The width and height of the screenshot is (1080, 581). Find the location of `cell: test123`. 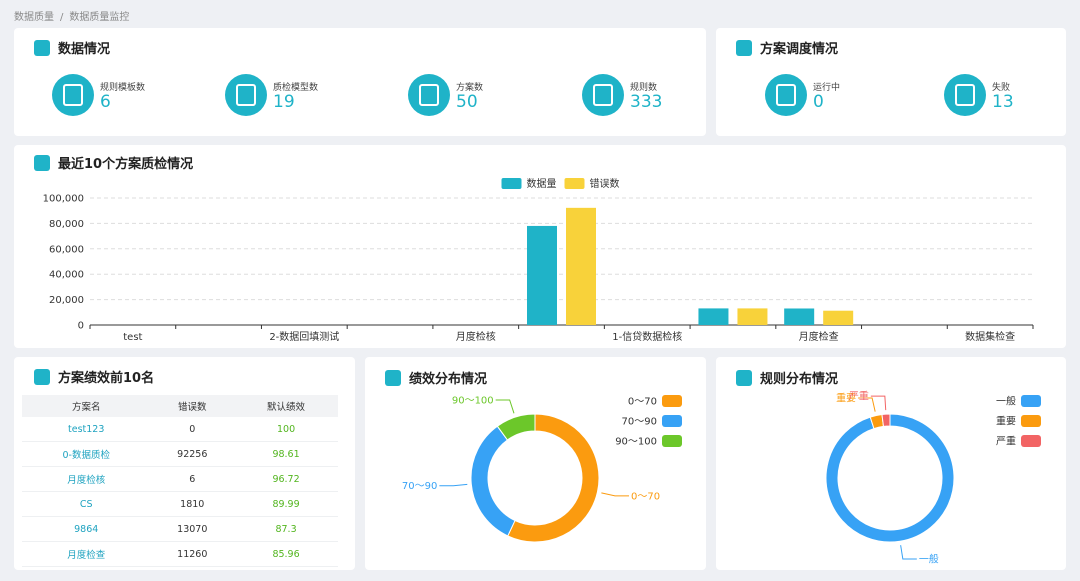

cell: test123 is located at coordinates (86, 429).